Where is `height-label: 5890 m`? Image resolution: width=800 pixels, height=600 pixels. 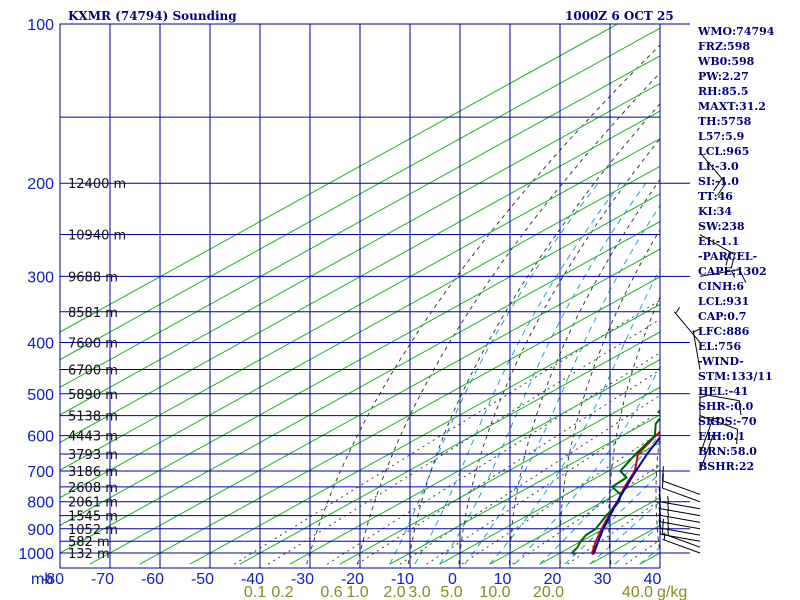 height-label: 5890 m is located at coordinates (93, 395).